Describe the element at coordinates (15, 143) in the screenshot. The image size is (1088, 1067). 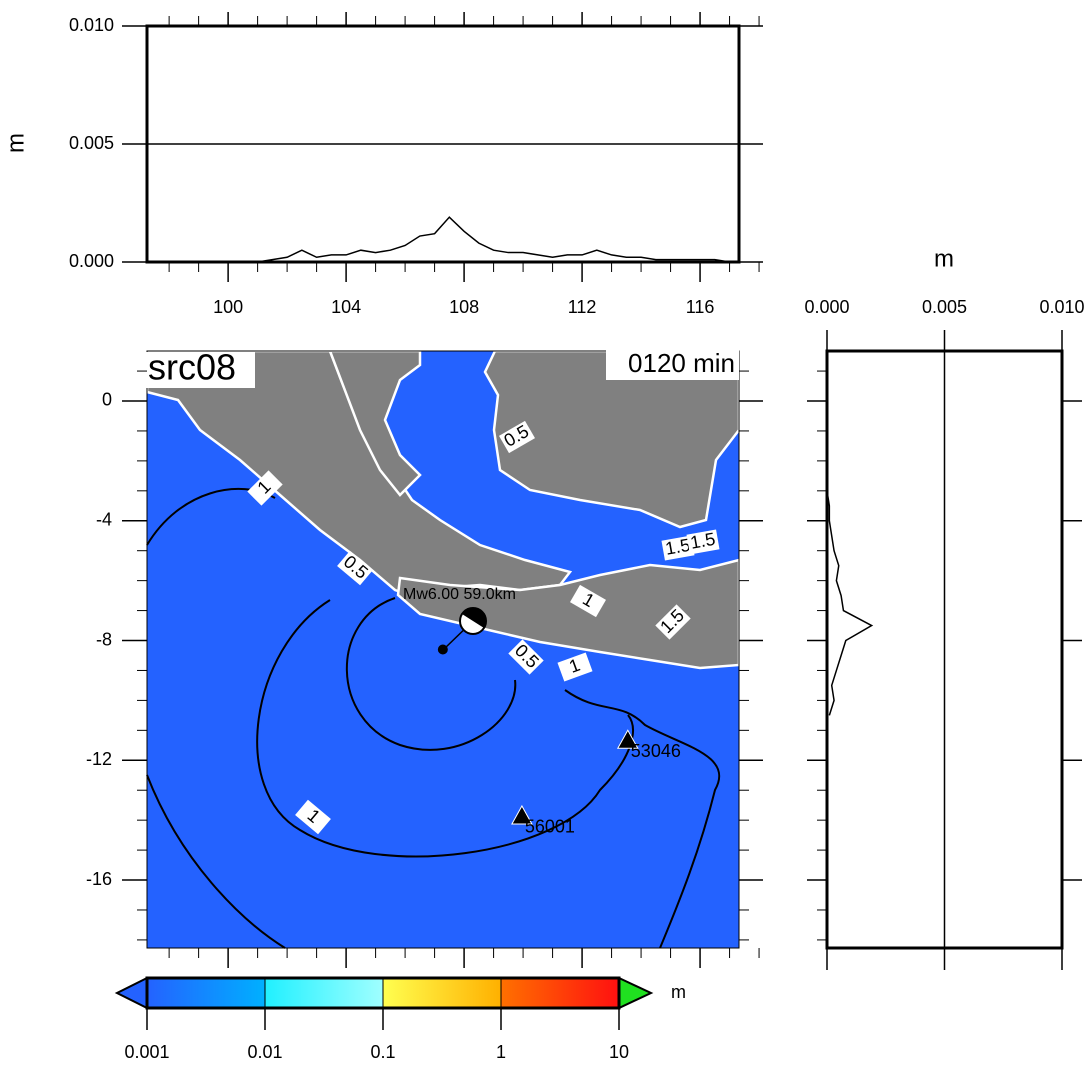
I see `top-y-label: m` at that location.